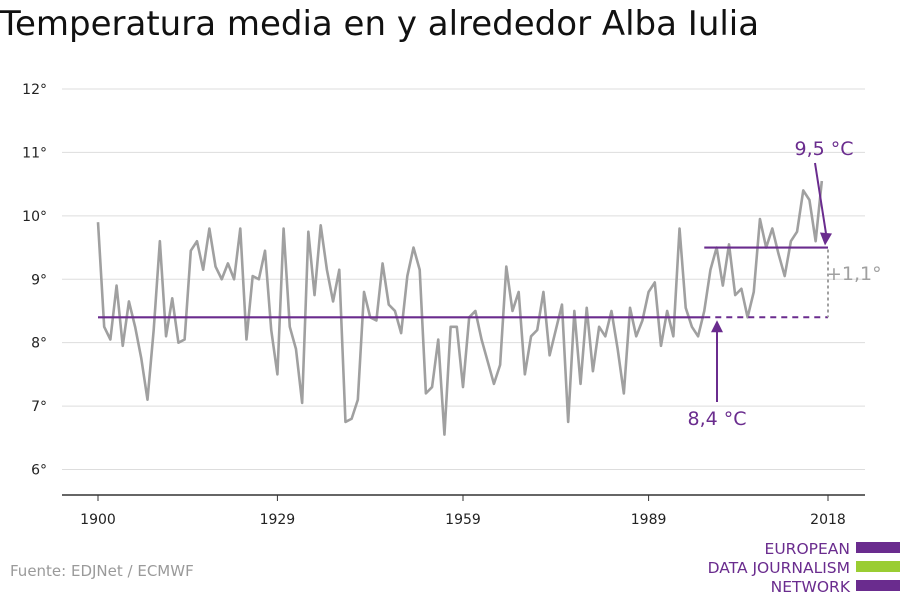 The height and width of the screenshot is (600, 900). Describe the element at coordinates (463, 520) in the screenshot. I see `x-tick-label: 1959` at that location.